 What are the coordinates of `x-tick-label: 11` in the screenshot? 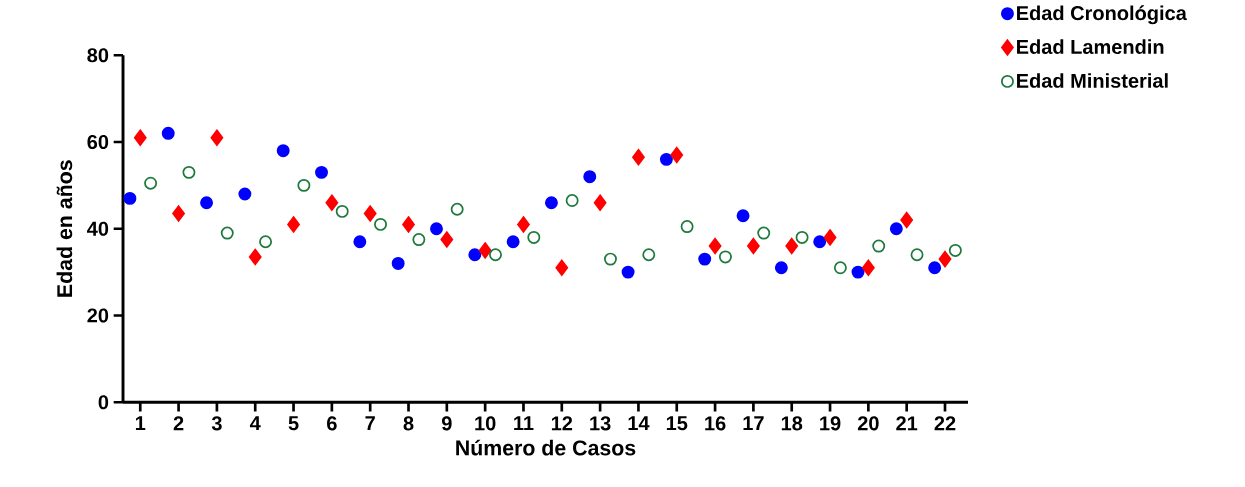 It's located at (524, 423).